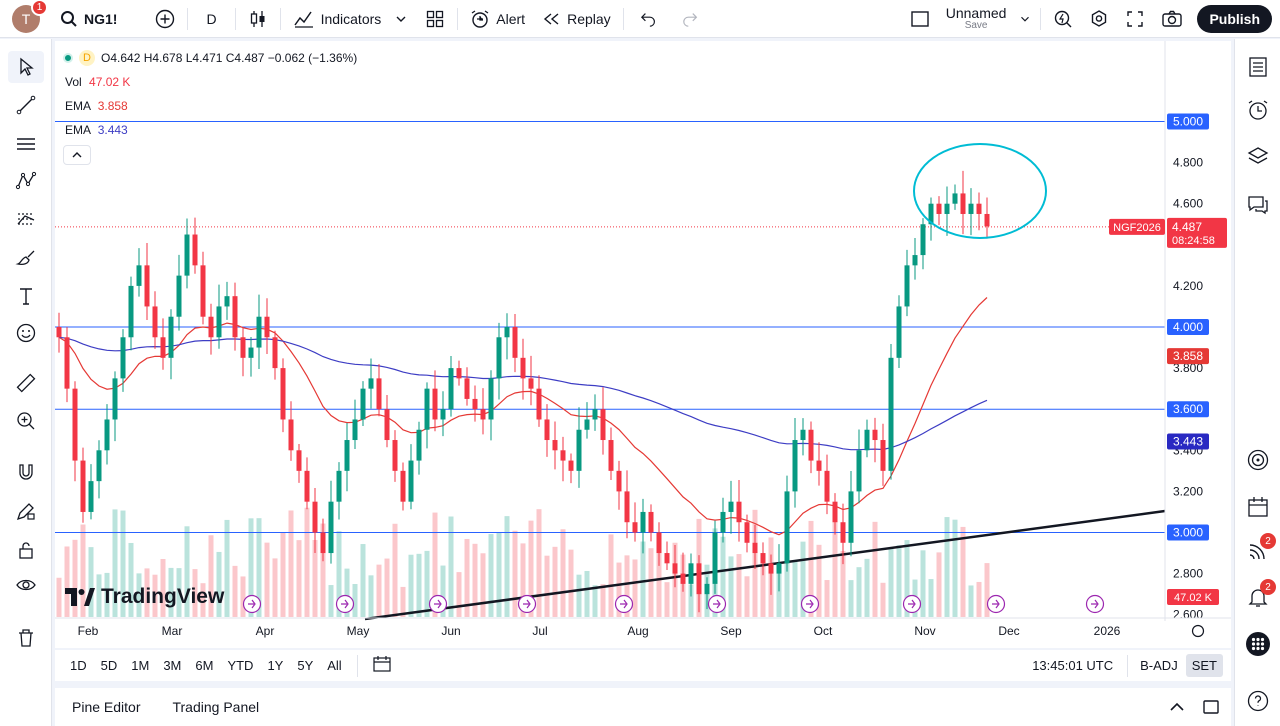 Image resolution: width=1280 pixels, height=726 pixels. I want to click on market-status-dot, so click(68, 58).